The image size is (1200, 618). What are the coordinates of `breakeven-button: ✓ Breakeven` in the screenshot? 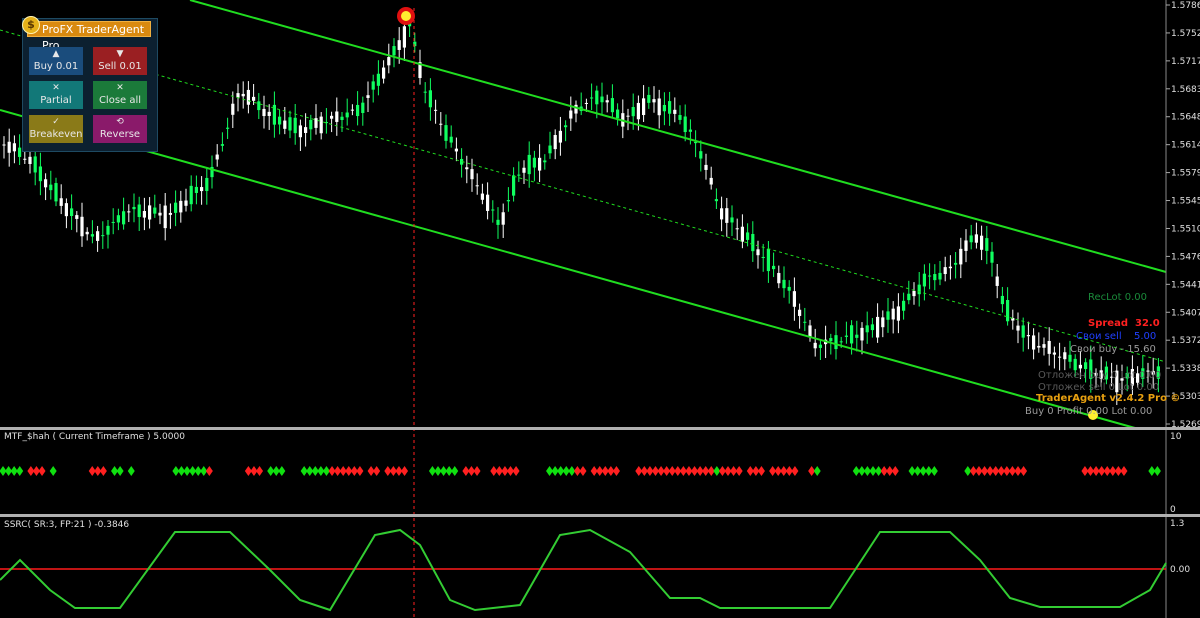 It's located at (56, 129).